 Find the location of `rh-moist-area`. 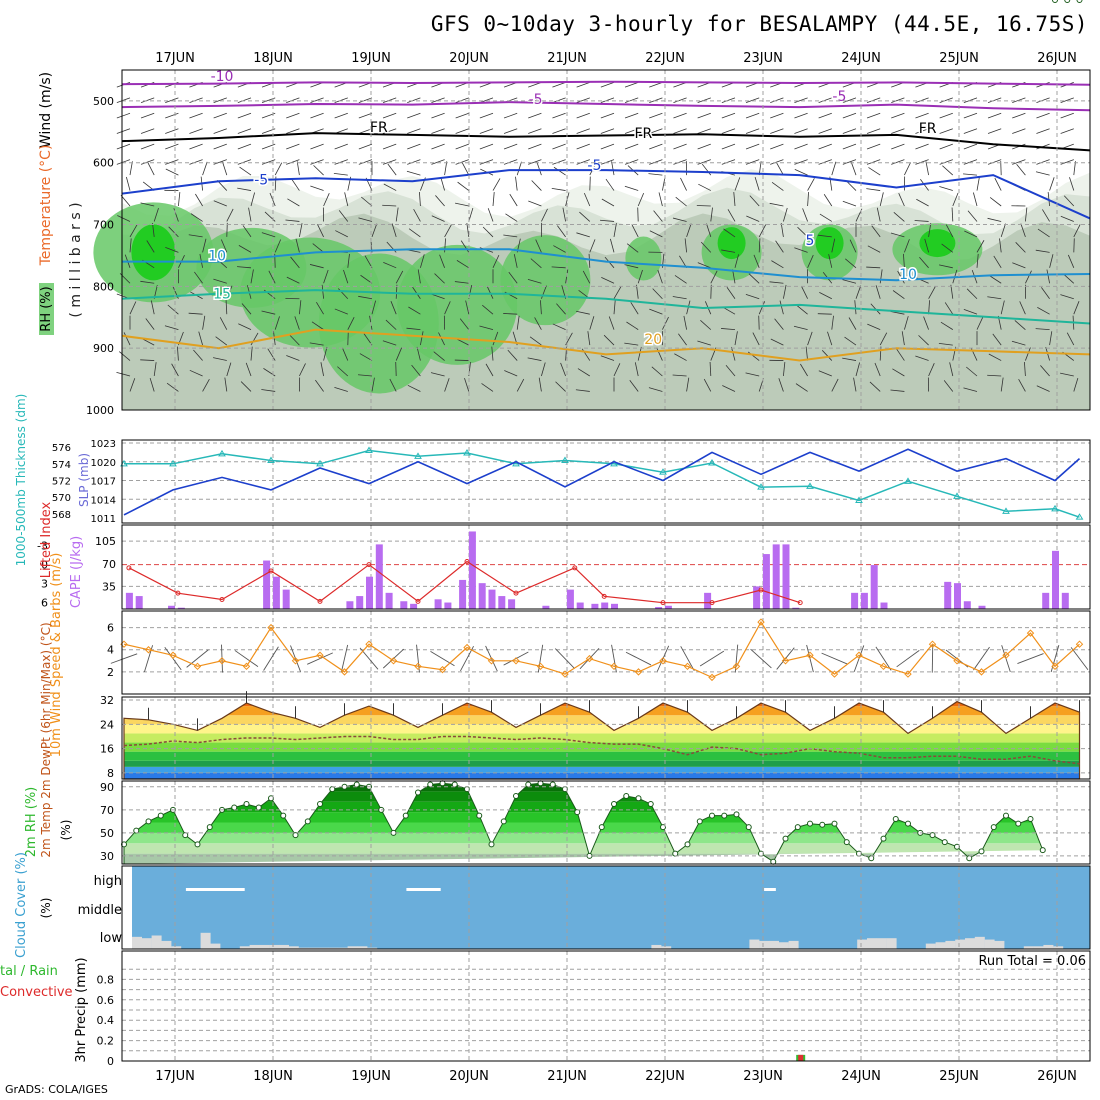

rh-moist-area is located at coordinates (457, 304).